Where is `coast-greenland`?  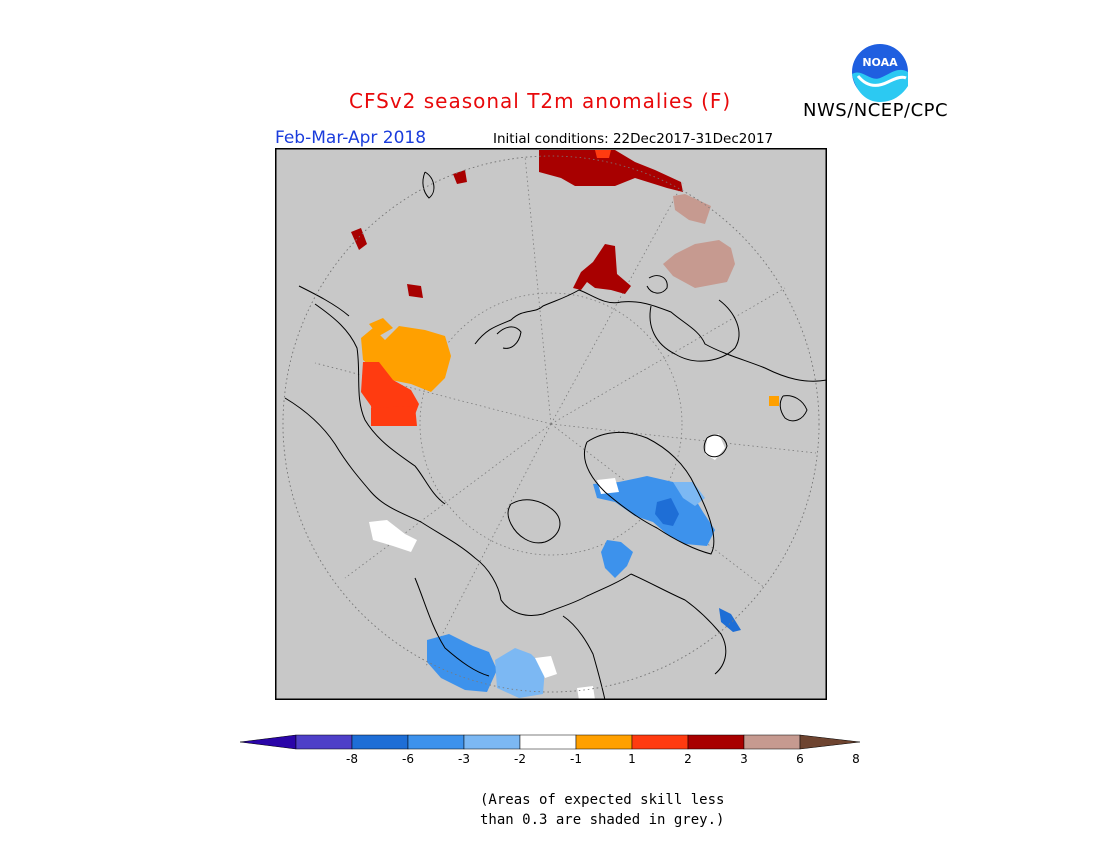
coast-greenland is located at coordinates (649, 493).